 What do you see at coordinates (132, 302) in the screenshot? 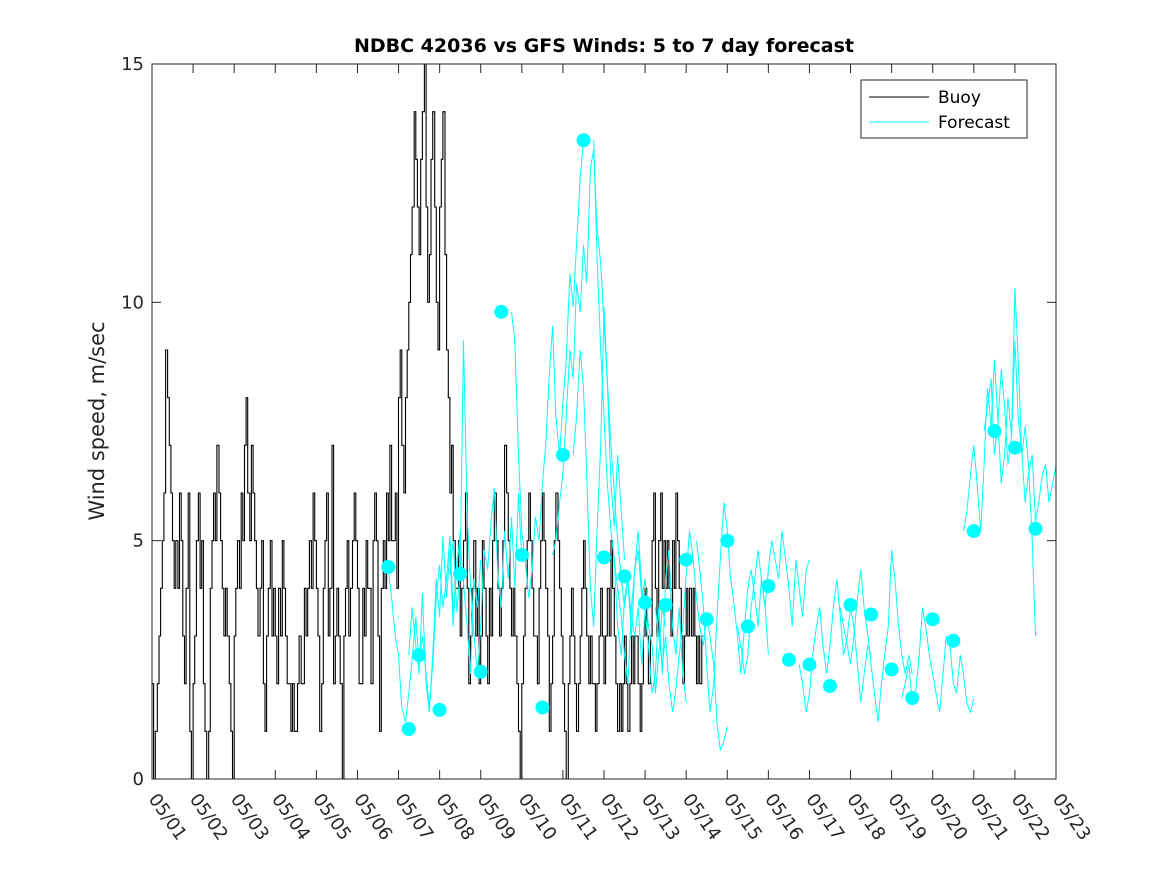
I see `y-tick-label: 10` at bounding box center [132, 302].